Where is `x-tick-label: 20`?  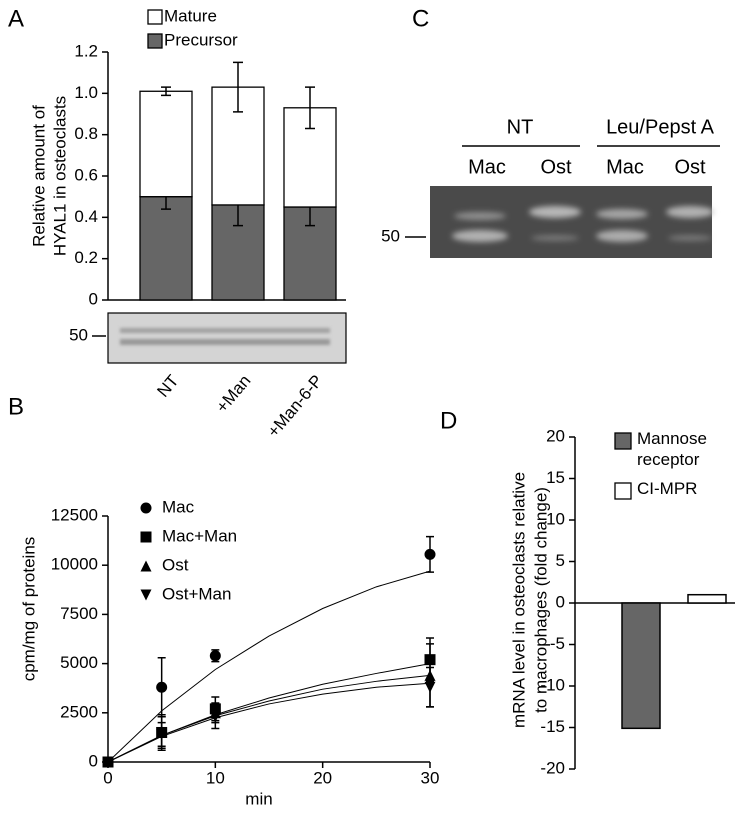
x-tick-label: 20 is located at coordinates (322, 777).